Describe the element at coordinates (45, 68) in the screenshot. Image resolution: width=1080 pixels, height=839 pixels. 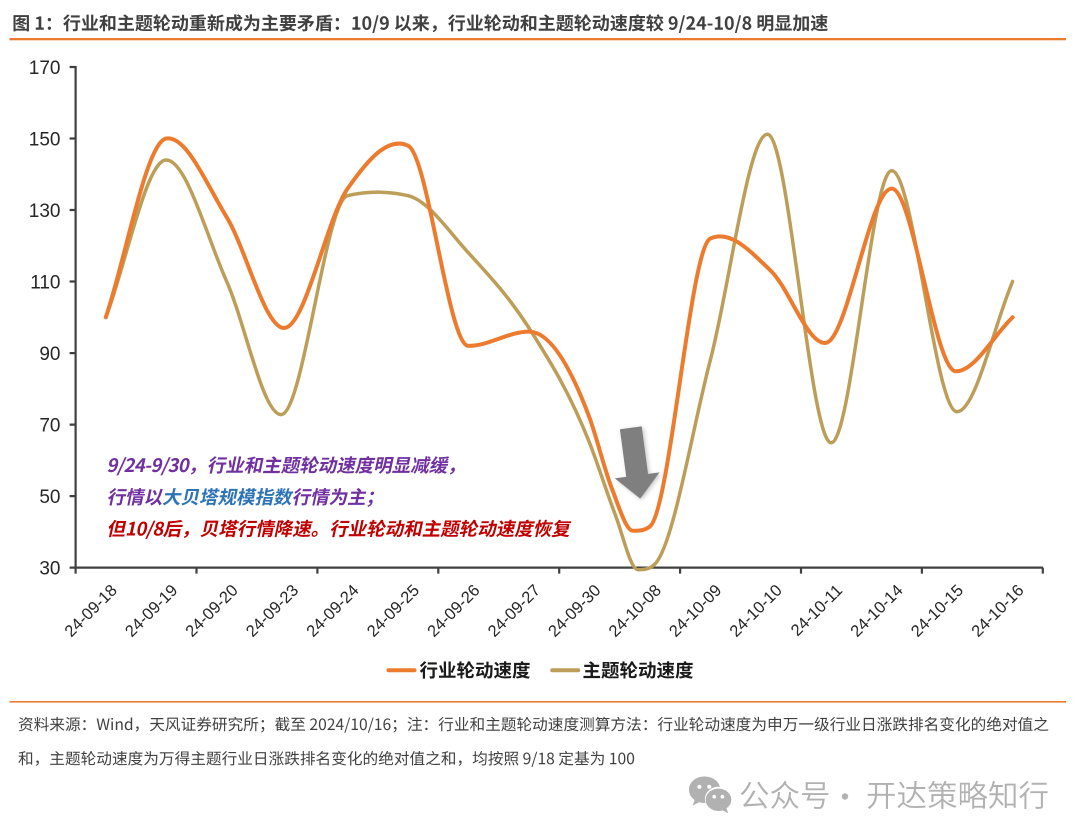
I see `svg-text: 170` at that location.